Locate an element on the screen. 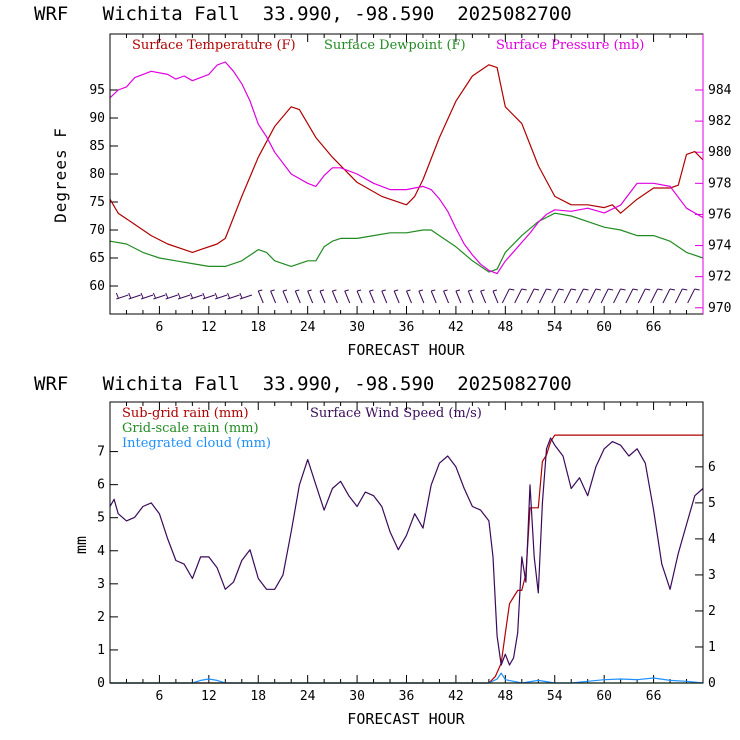  bottom-x-tick-label: 6 is located at coordinates (160, 696).